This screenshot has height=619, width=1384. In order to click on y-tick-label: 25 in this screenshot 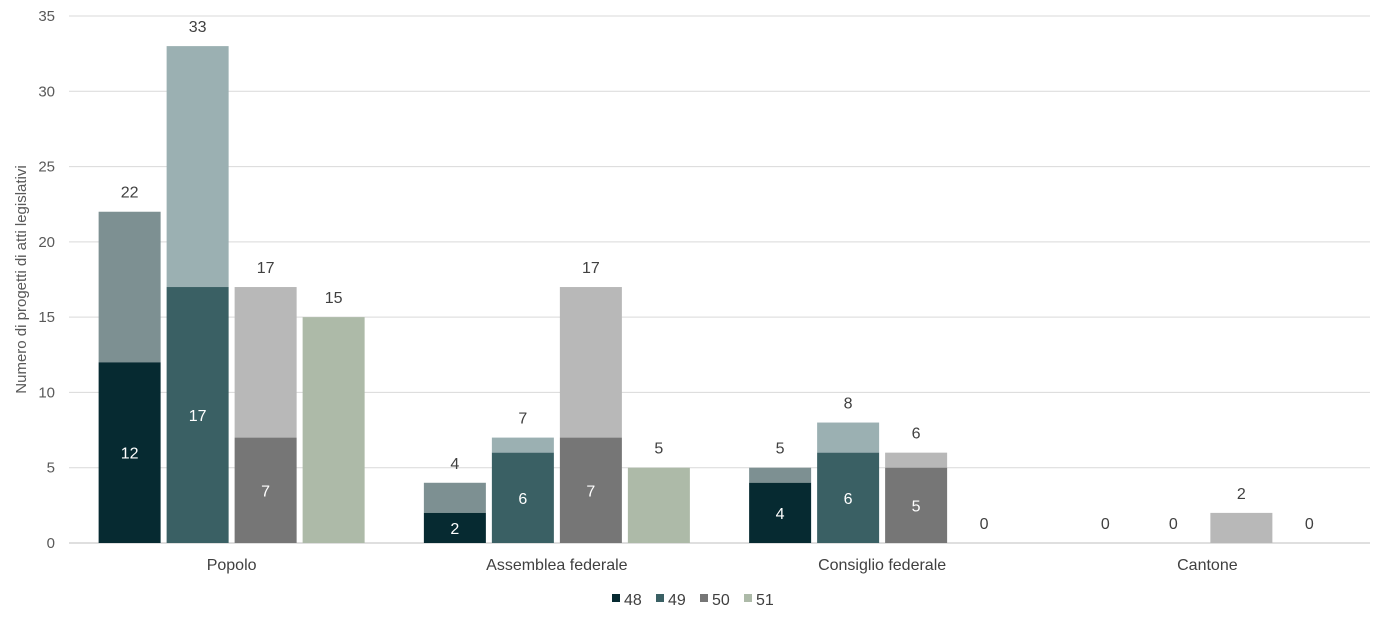, I will do `click(46, 167)`.